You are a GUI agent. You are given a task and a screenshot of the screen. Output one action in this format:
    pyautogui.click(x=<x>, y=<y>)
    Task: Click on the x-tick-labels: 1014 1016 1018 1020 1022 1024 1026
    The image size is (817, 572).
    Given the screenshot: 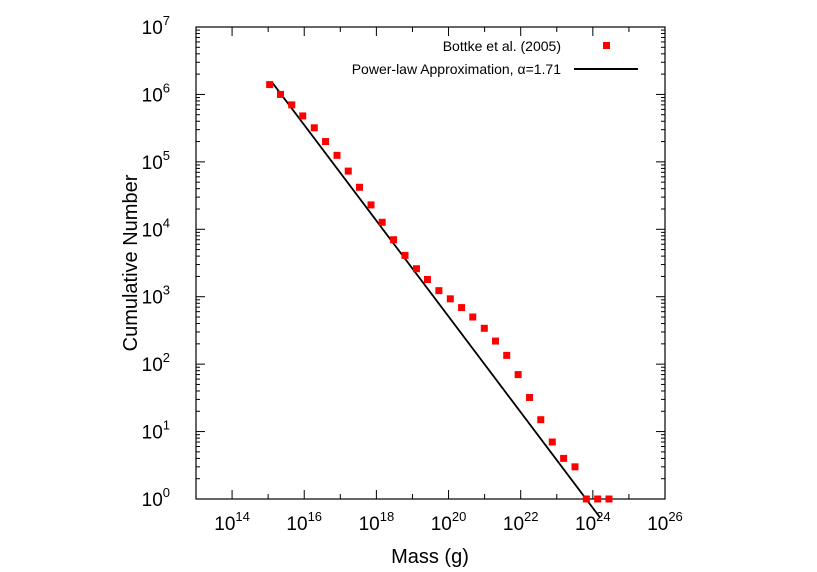 What is the action you would take?
    pyautogui.click(x=448, y=522)
    